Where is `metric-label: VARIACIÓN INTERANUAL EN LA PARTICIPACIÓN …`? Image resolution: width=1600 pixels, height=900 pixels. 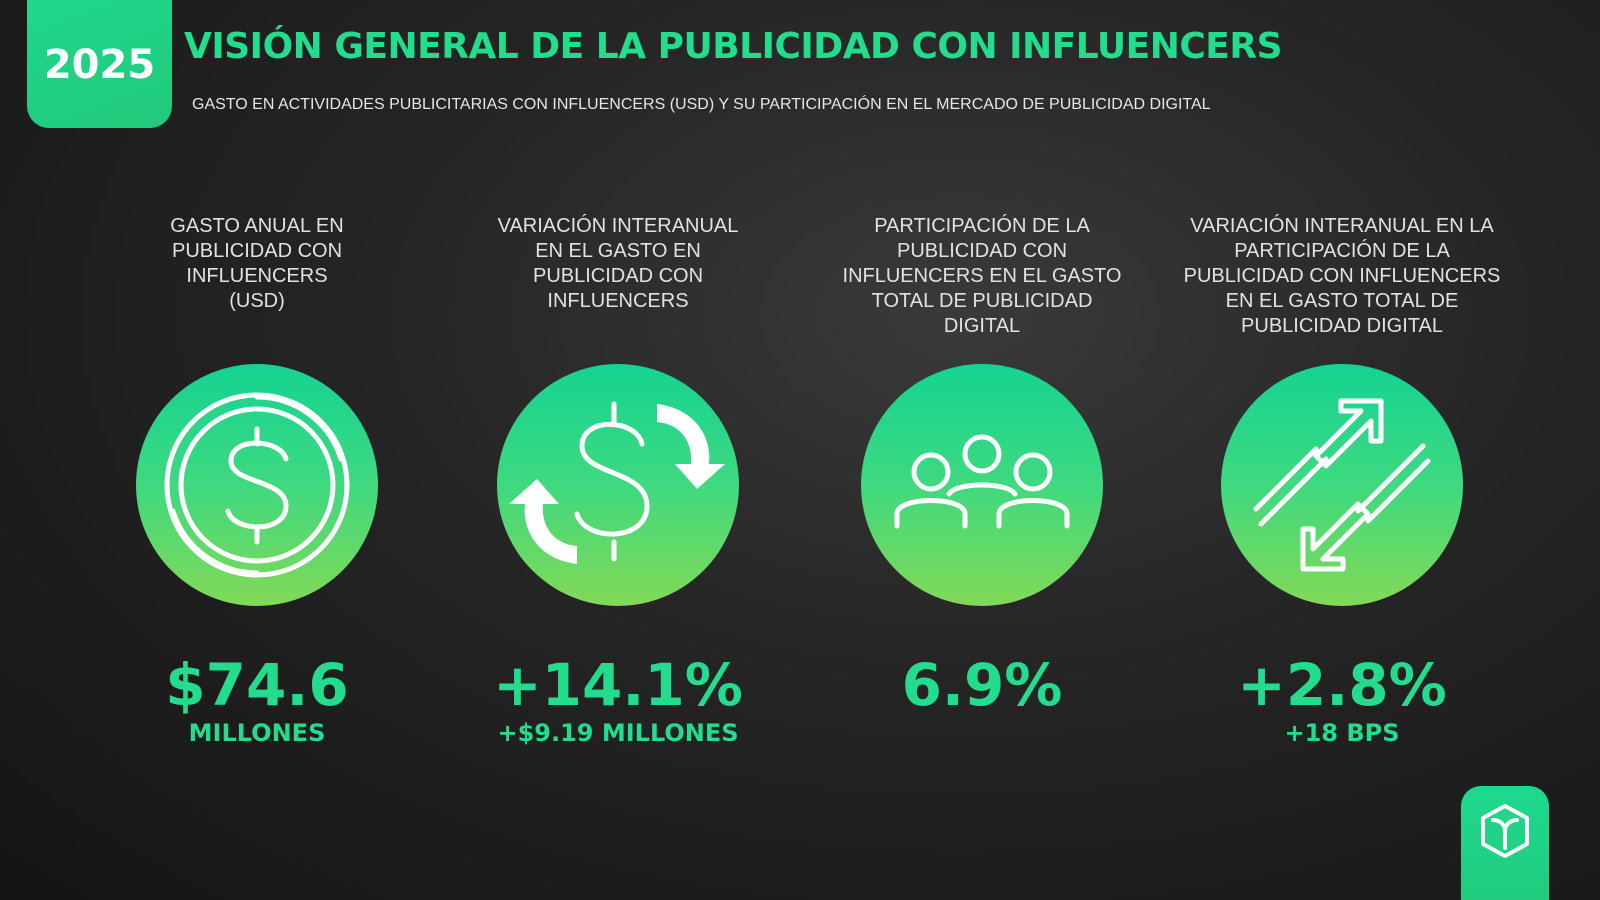 metric-label: VARIACIÓN INTERANUAL EN LA PARTICIPACIÓN … is located at coordinates (1342, 289).